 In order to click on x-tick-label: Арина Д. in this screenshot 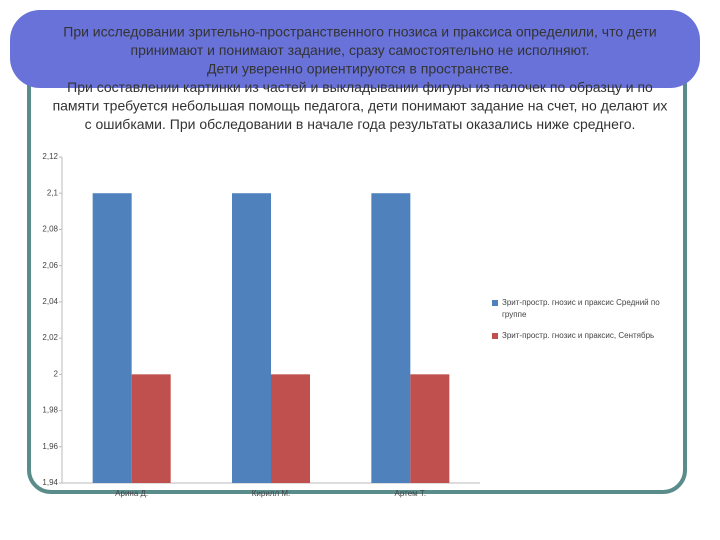, I will do `click(131, 493)`.